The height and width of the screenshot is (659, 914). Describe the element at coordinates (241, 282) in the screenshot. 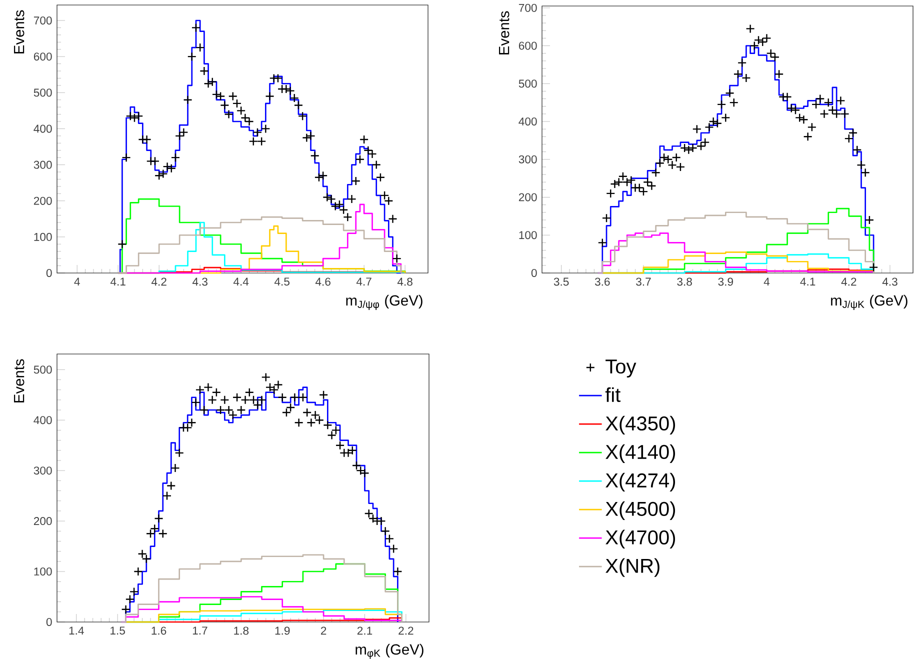

I see `x-tick-label: 4.4` at that location.